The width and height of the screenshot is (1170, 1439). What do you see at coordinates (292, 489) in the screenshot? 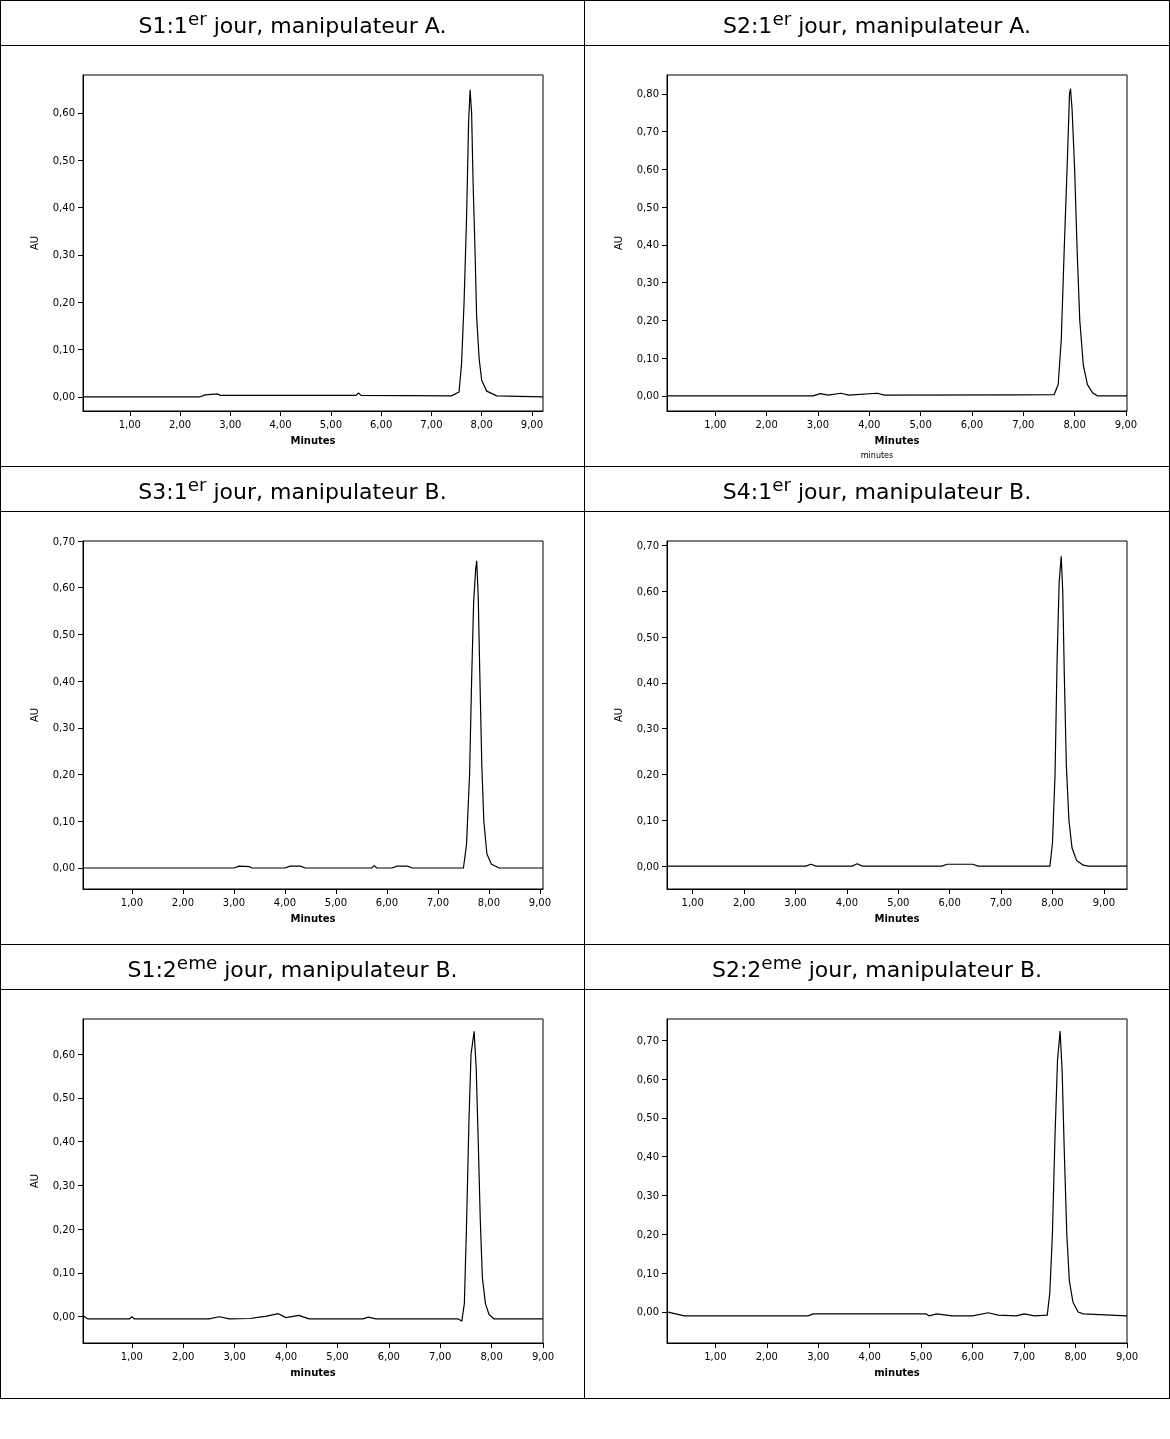
I see `chart-title: S3:1$^{er}$ jour, manipulateur B.` at bounding box center [292, 489].